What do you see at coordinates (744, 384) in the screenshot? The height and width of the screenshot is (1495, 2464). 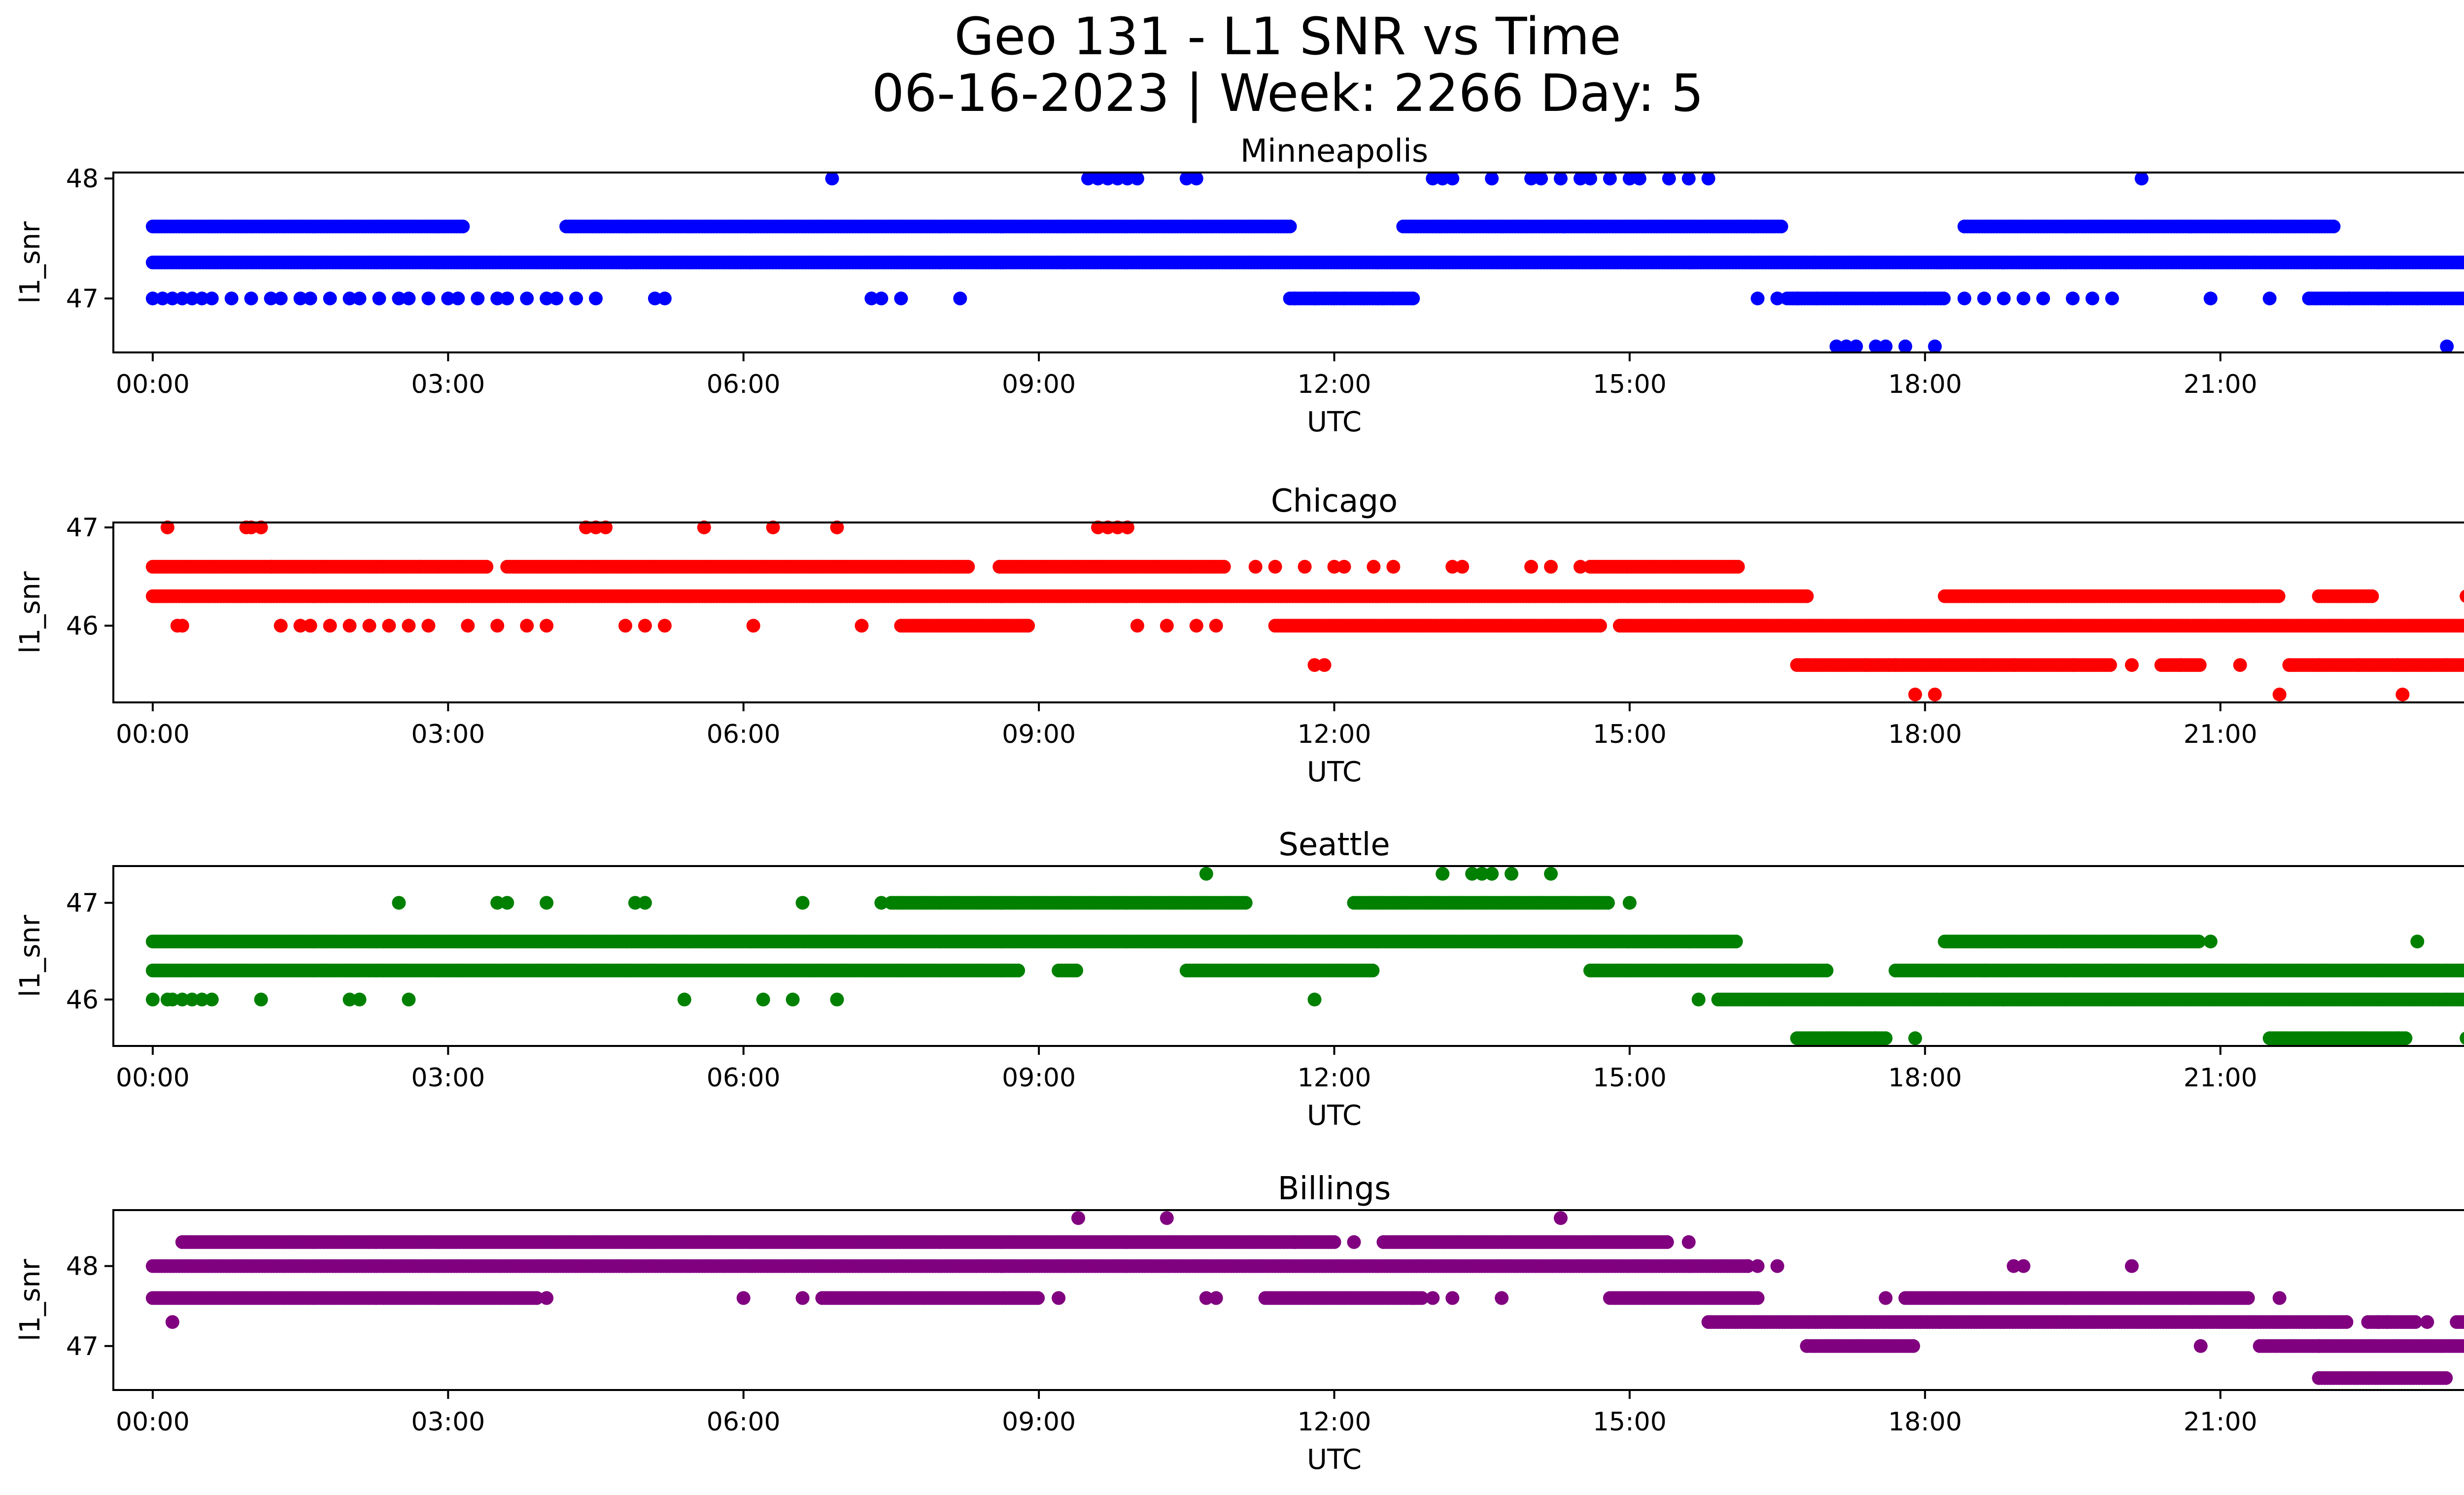 I see `x-tick-label: 06:00` at bounding box center [744, 384].